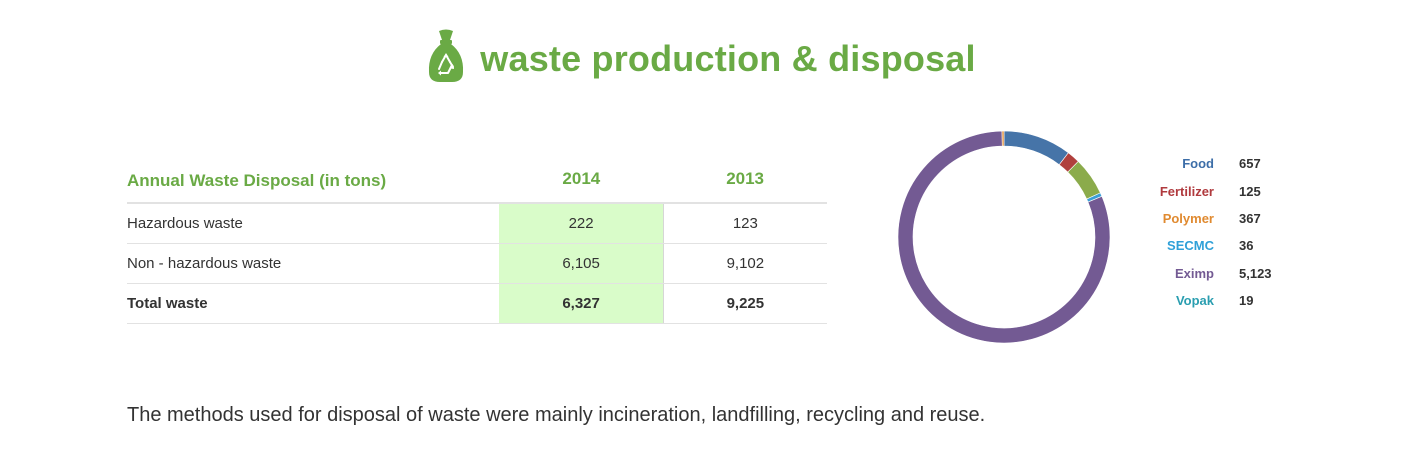 The width and height of the screenshot is (1402, 456). I want to click on cell-2014: 6,327, so click(581, 303).